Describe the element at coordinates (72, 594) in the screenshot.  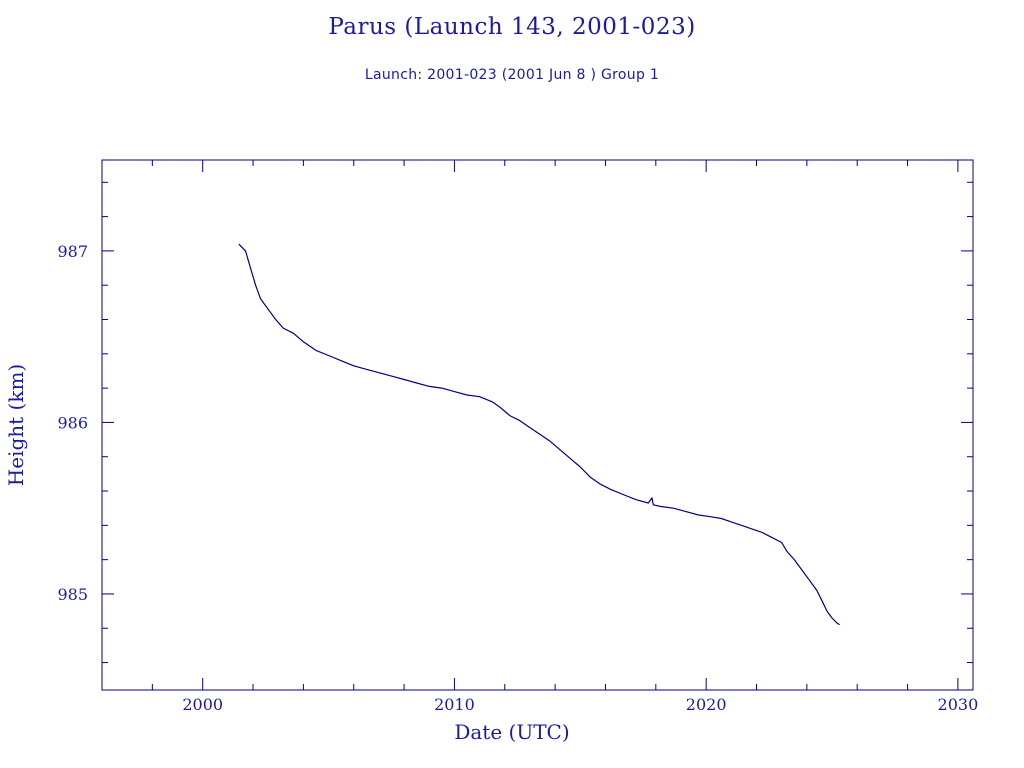
I see `y-tick-label: 985` at that location.